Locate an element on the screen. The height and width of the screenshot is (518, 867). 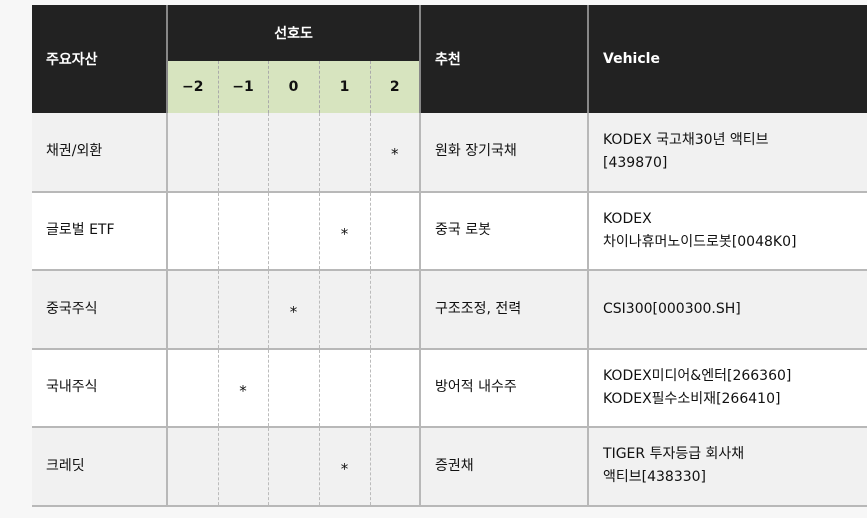
scale-label: −1 is located at coordinates (242, 87).